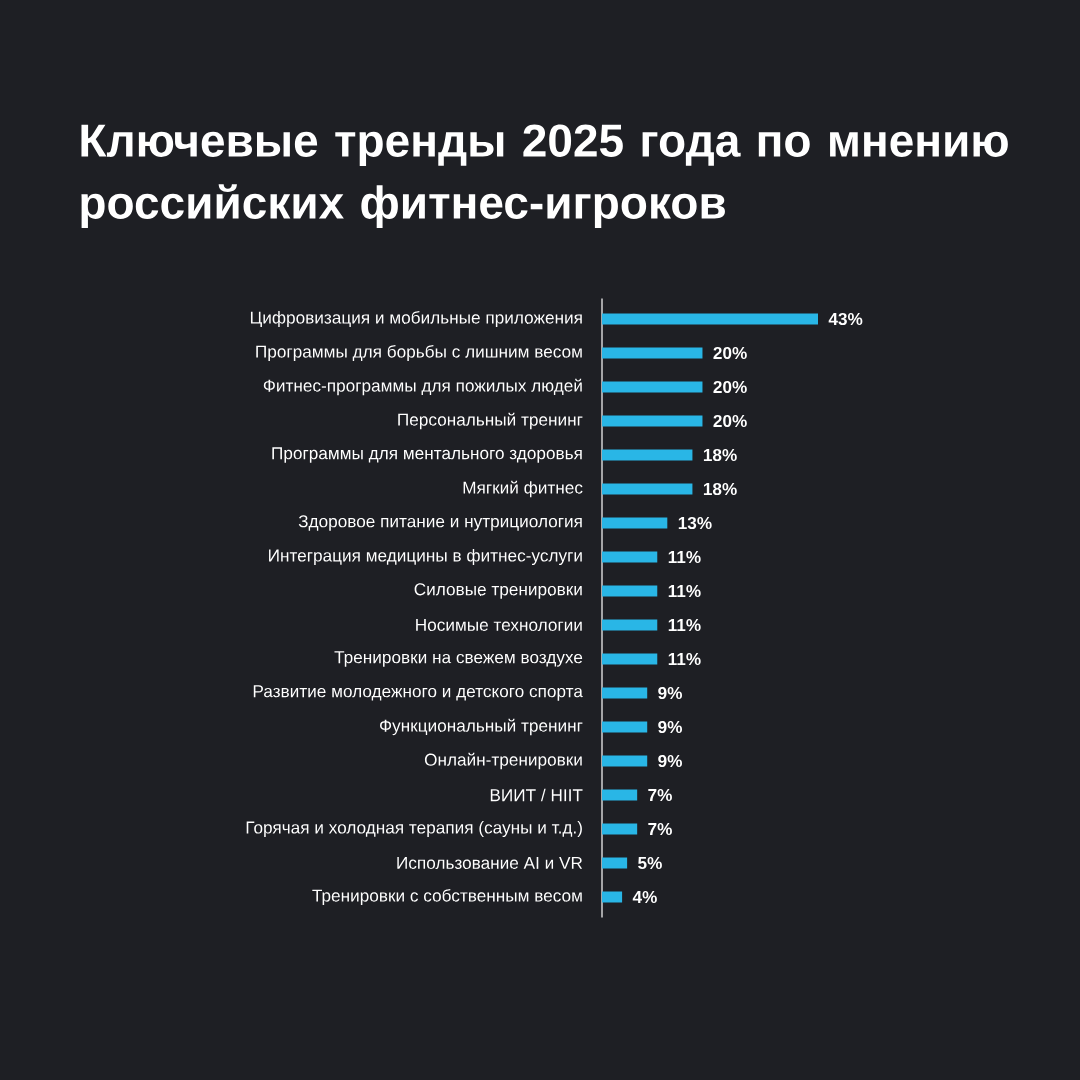 This screenshot has height=1080, width=1080. Describe the element at coordinates (845, 319) in the screenshot. I see `data-label: 43%` at that location.